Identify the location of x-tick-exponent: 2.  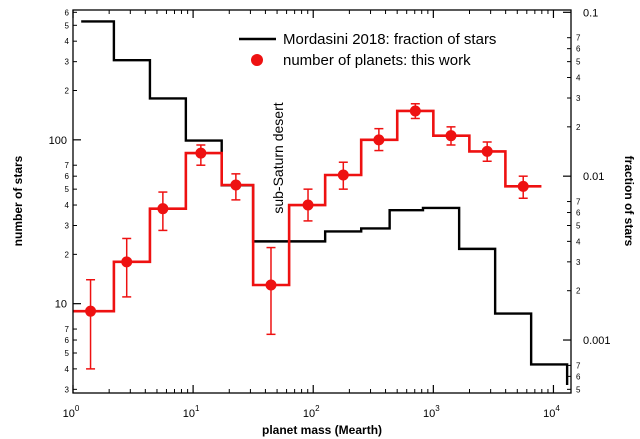
(317, 408).